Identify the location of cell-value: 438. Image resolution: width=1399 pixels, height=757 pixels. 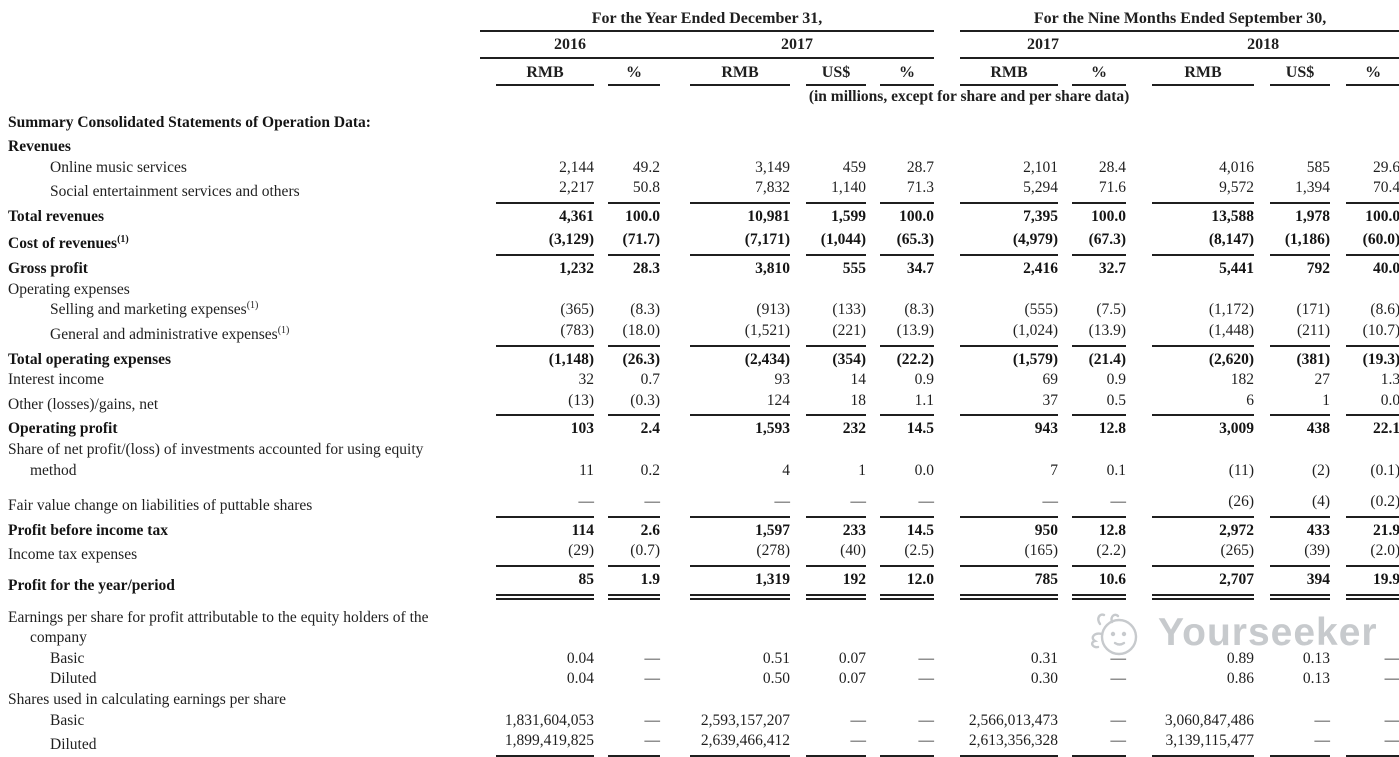
(1318, 429).